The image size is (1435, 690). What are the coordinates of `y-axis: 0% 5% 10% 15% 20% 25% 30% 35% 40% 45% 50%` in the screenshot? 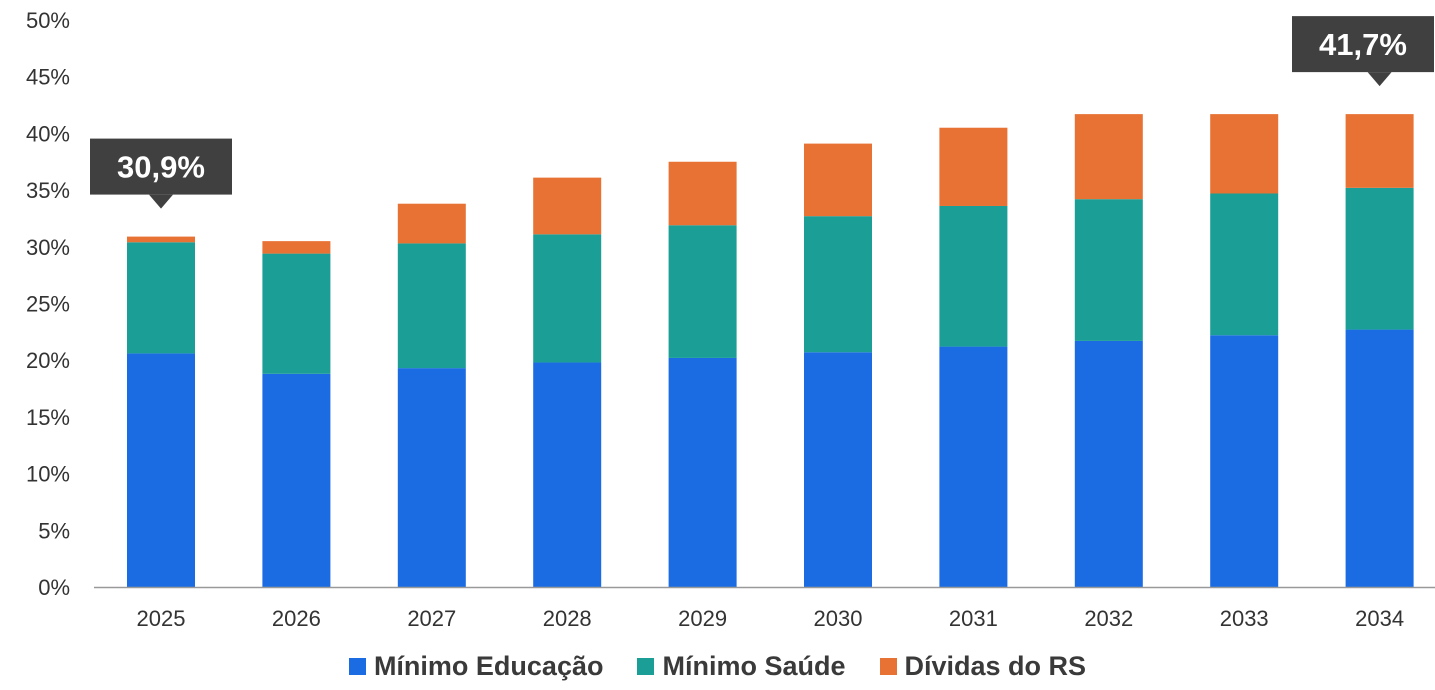 It's located at (48, 304).